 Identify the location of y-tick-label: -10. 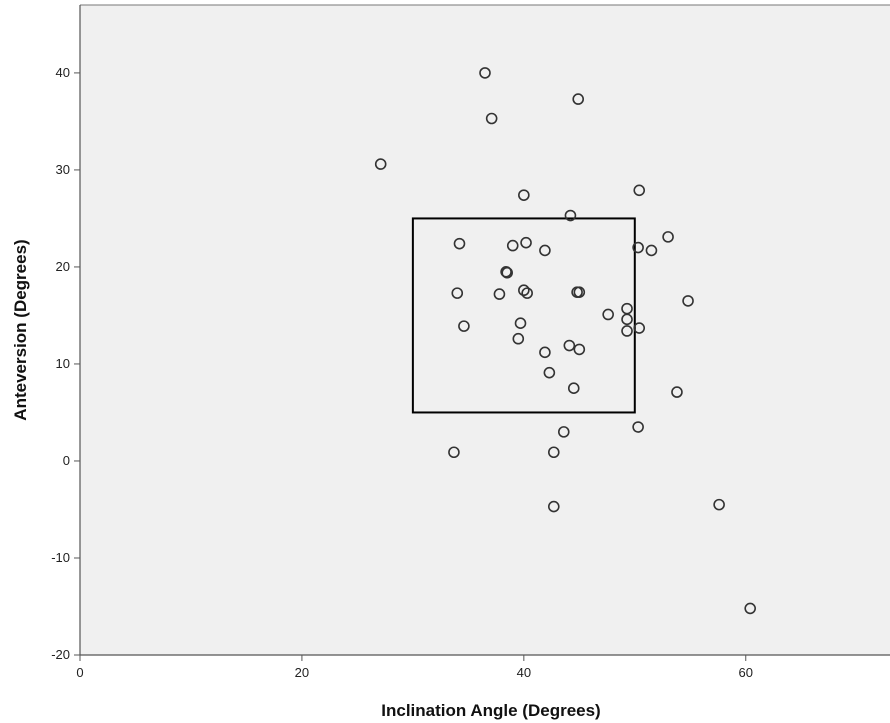
(60, 557).